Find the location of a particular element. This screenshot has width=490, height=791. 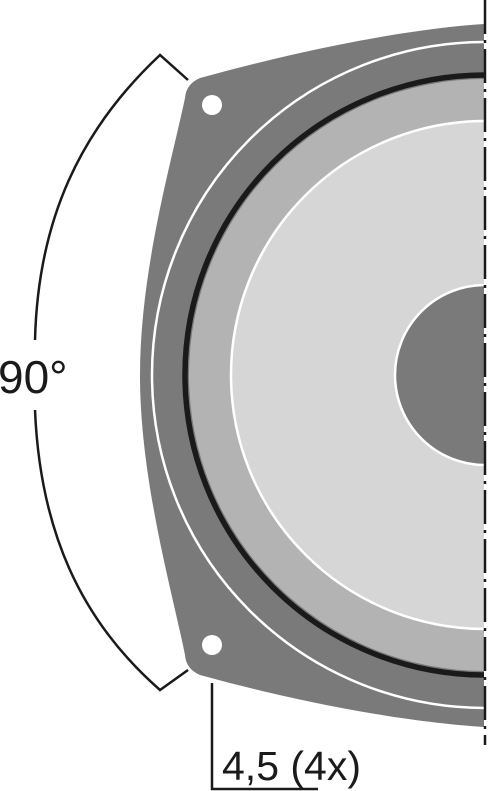

dust-cap is located at coordinates (438, 375).